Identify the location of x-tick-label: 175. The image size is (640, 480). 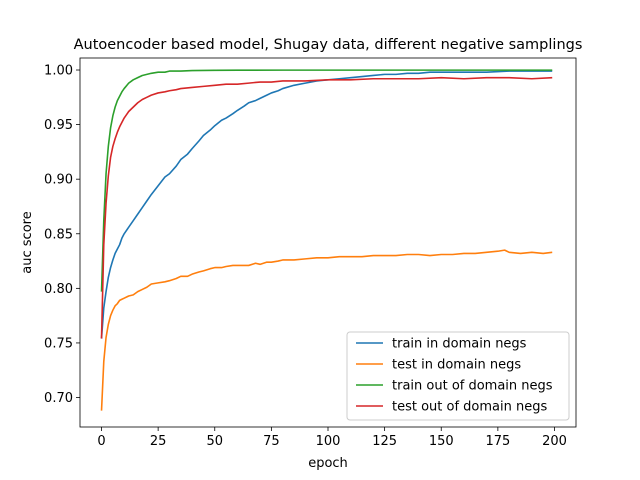
(497, 441).